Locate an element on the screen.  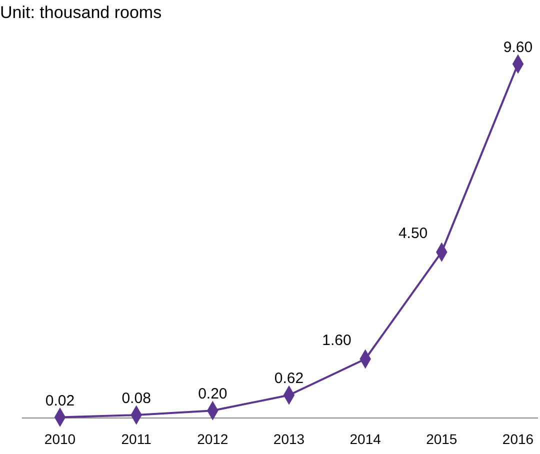
x-tick-label: 2013 is located at coordinates (289, 439).